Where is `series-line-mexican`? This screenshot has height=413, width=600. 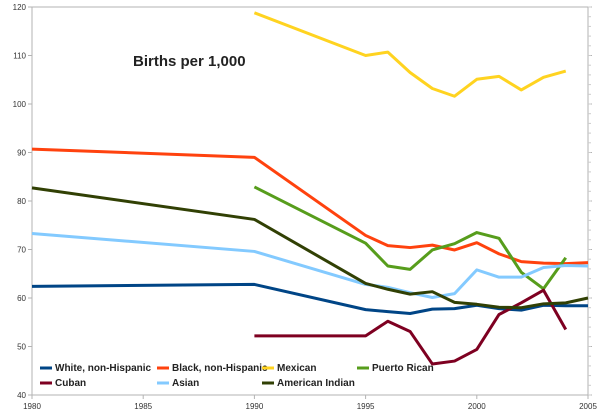
series-line-mexican is located at coordinates (410, 54).